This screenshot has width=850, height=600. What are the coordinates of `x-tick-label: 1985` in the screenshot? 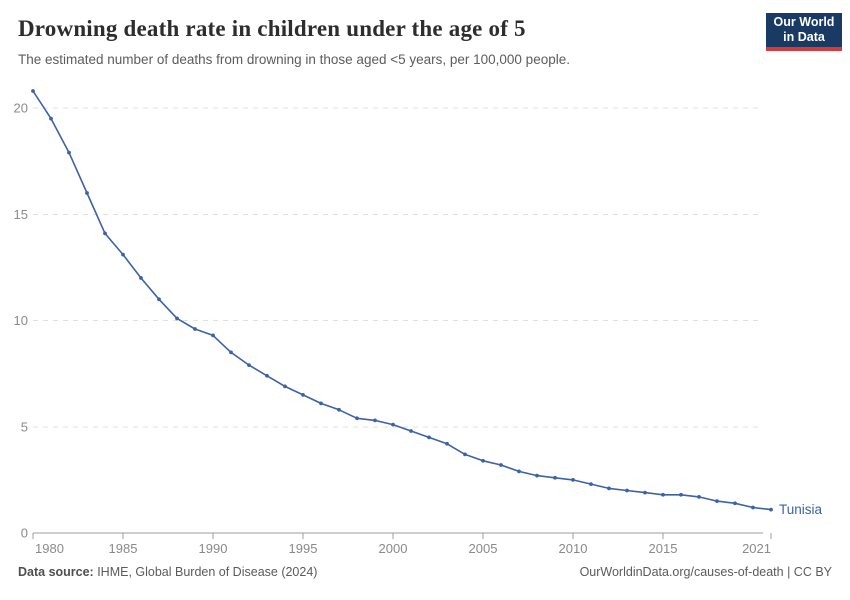 It's located at (123, 548).